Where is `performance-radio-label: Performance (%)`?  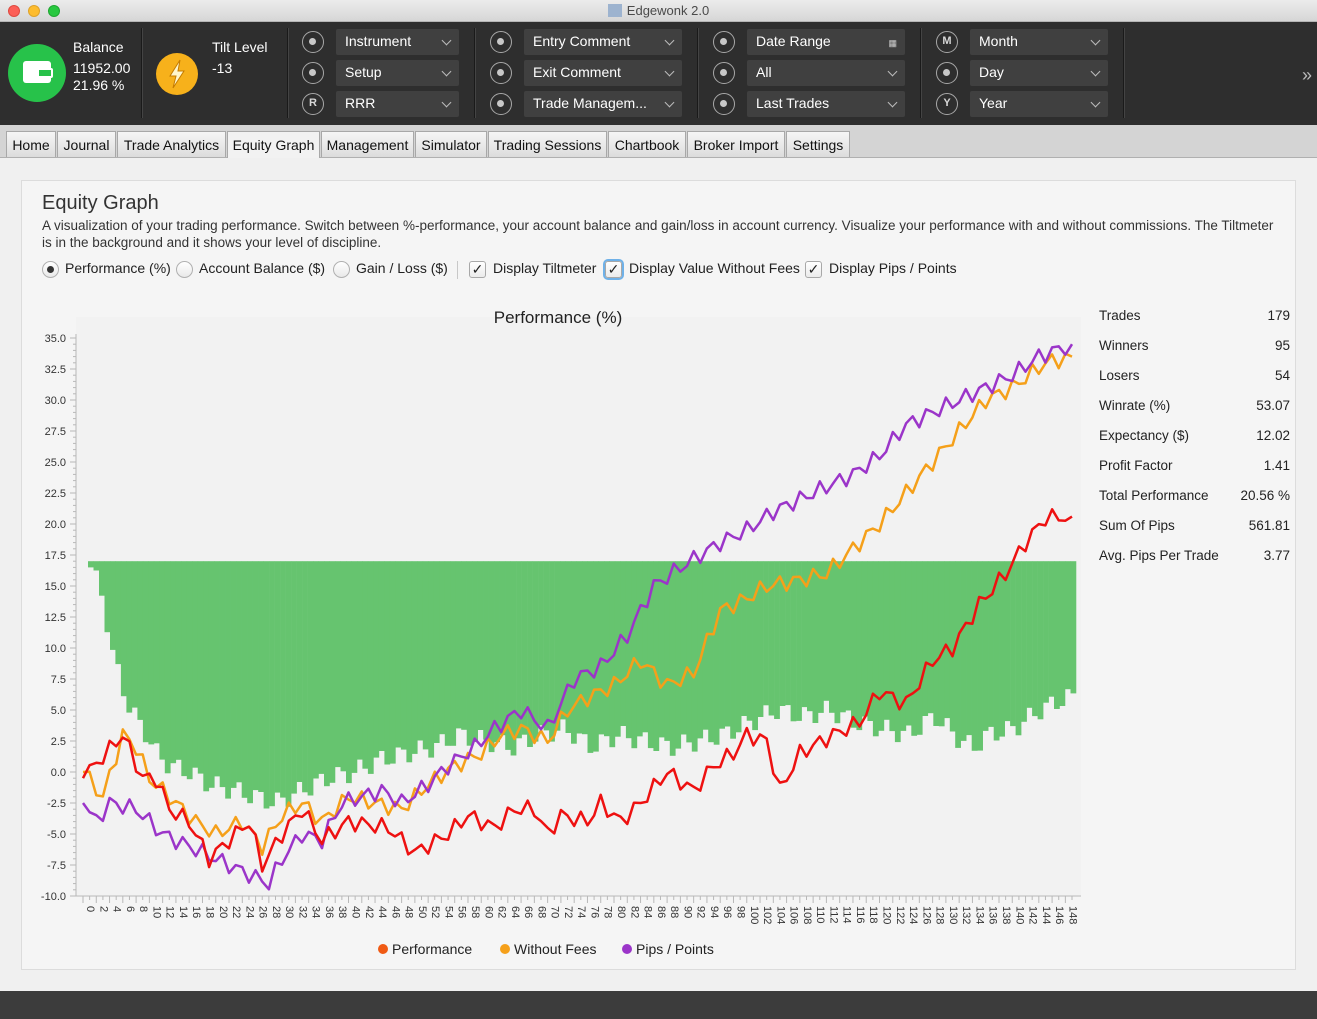 performance-radio-label: Performance (%) is located at coordinates (118, 268).